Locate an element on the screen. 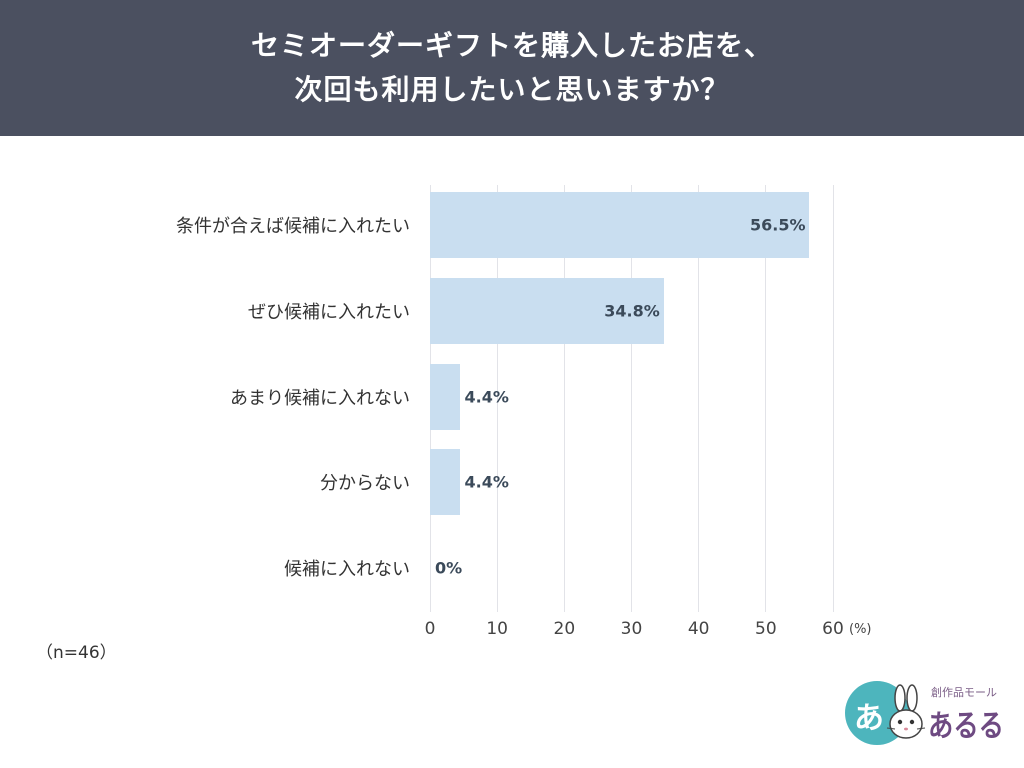 This screenshot has width=1024, height=768. category-label: ぜひ候補に入れたい is located at coordinates (329, 312).